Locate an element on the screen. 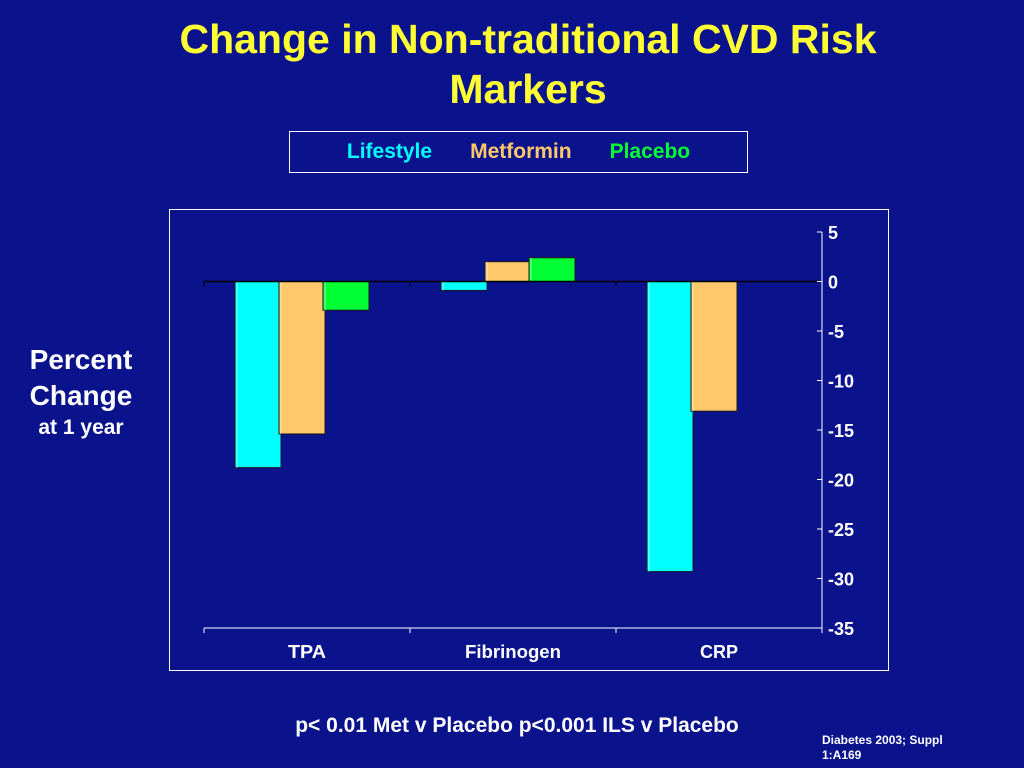 This screenshot has height=768, width=1024. y-tick-label: -5 is located at coordinates (836, 332).